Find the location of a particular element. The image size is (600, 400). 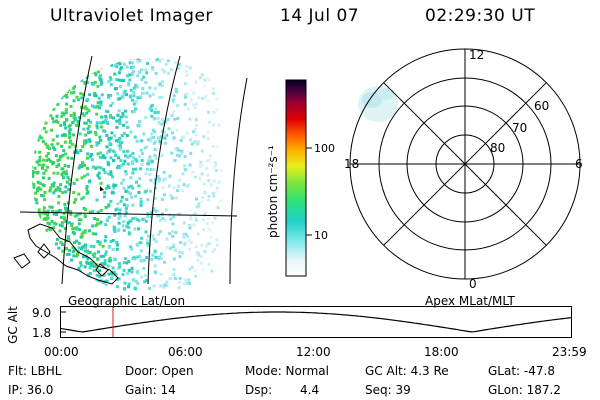

lat-label: 80 is located at coordinates (497, 148).